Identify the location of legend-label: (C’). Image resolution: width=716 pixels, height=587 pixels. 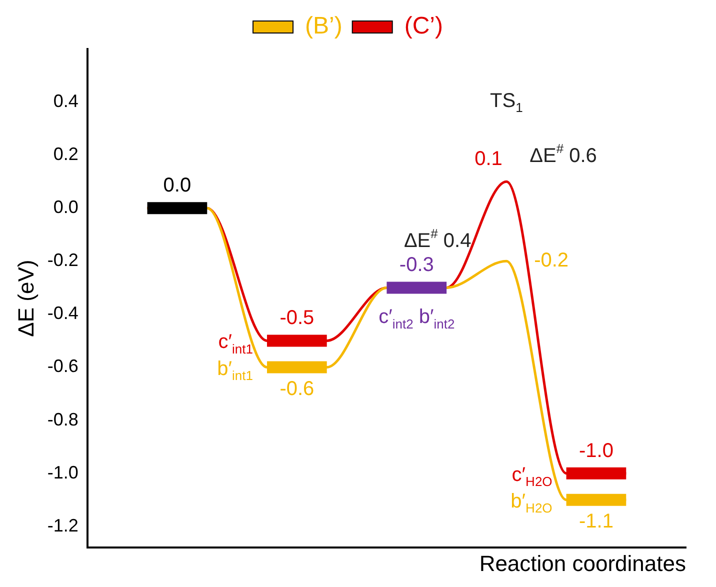
(423, 26).